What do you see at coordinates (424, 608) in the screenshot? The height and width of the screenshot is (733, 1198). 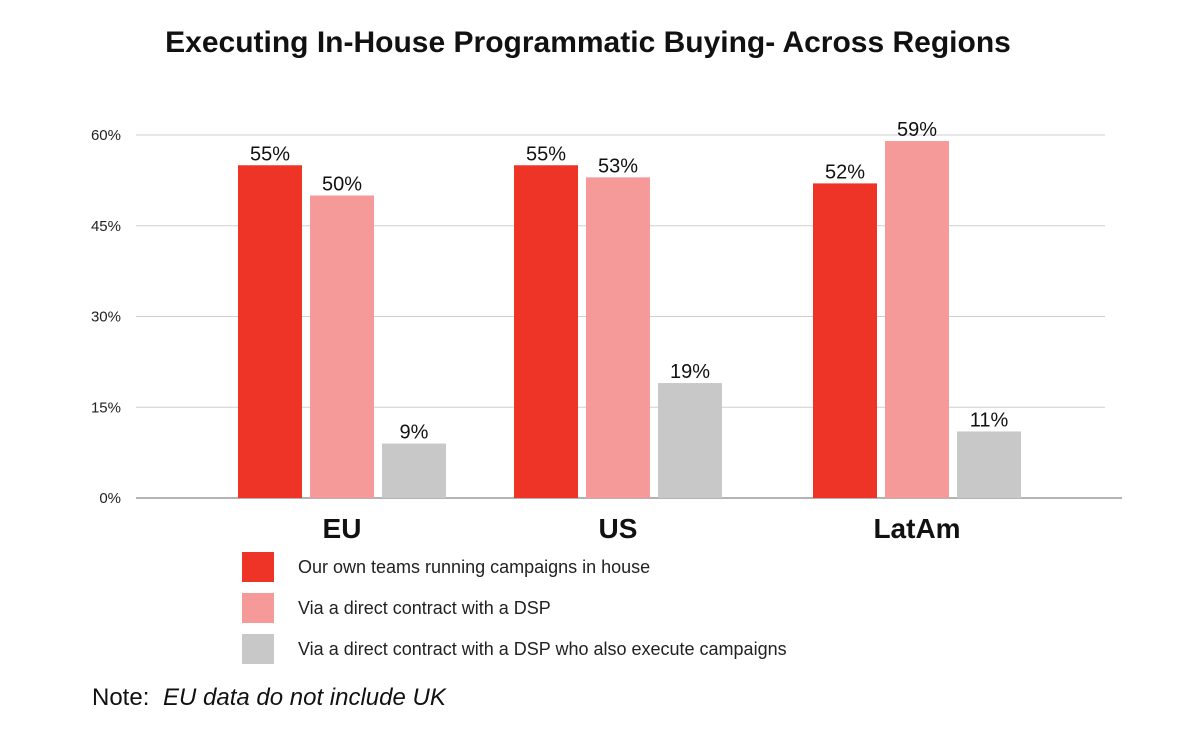 I see `legend-label: Via a direct contract with a DSP` at bounding box center [424, 608].